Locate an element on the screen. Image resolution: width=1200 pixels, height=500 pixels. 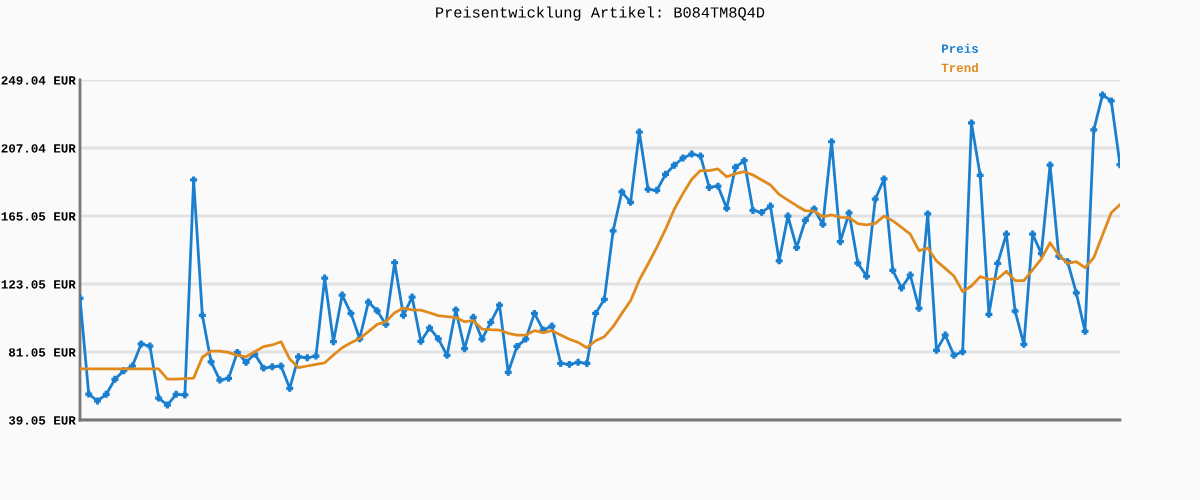
chart-title: Preisentwicklung Artikel: B084TM8Q4D is located at coordinates (600, 13).